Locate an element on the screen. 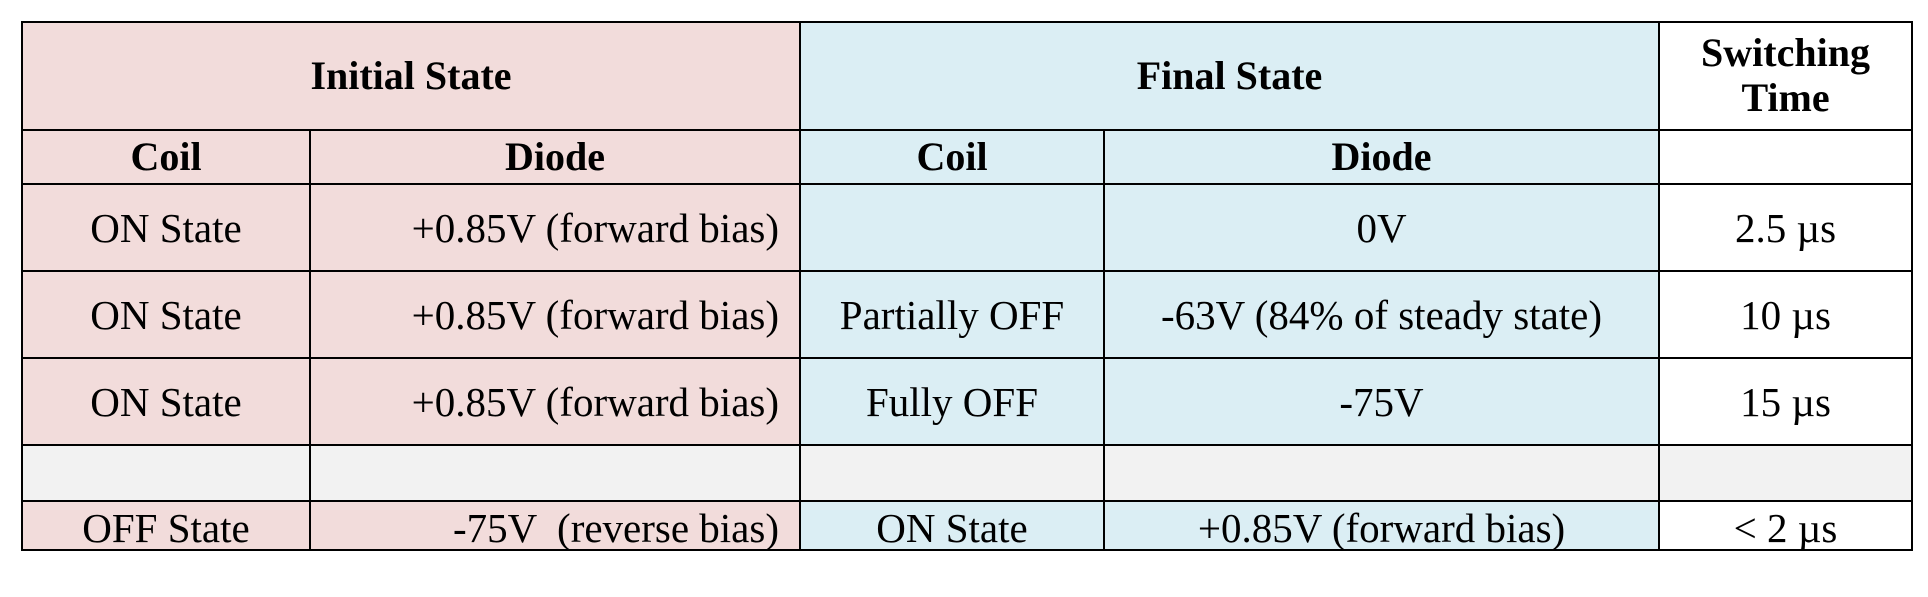 This screenshot has height=597, width=1928. spacer-row is located at coordinates (967, 473).